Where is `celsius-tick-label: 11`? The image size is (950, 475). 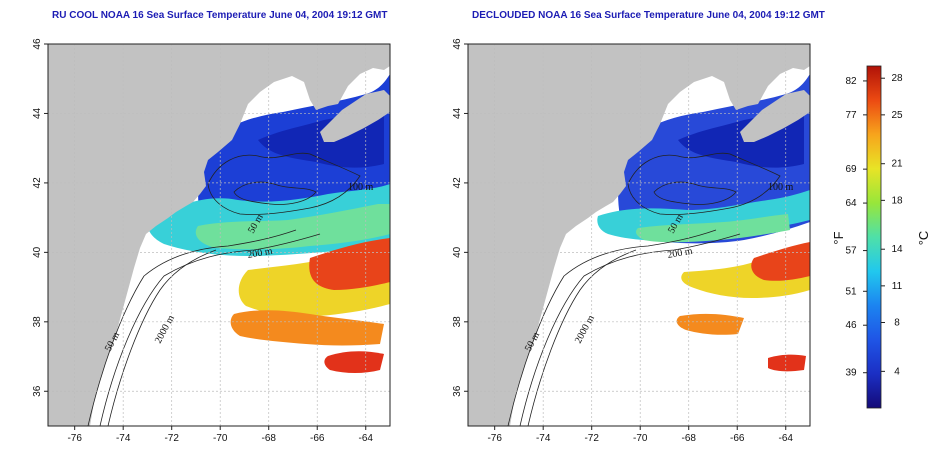
celsius-tick-label: 11 is located at coordinates (897, 286).